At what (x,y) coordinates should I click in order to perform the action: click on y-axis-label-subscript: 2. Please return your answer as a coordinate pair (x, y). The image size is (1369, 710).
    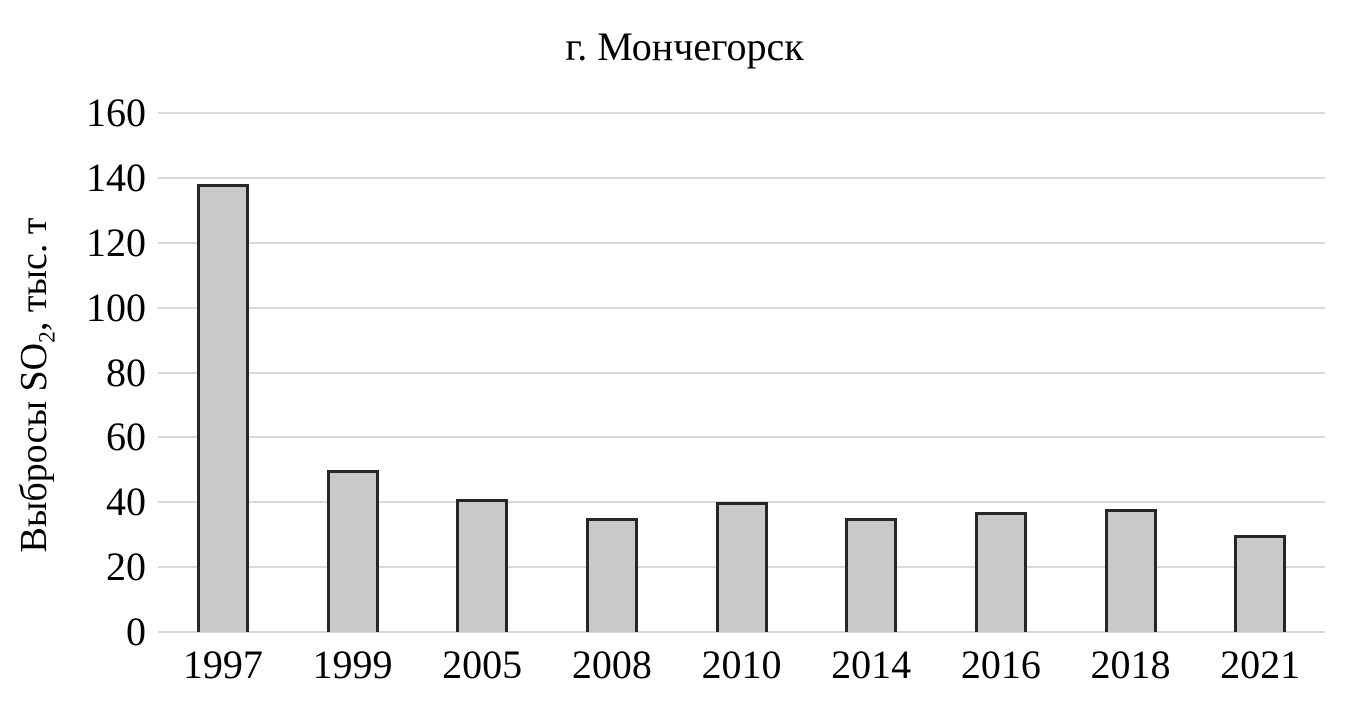
    Looking at the image, I should click on (47, 337).